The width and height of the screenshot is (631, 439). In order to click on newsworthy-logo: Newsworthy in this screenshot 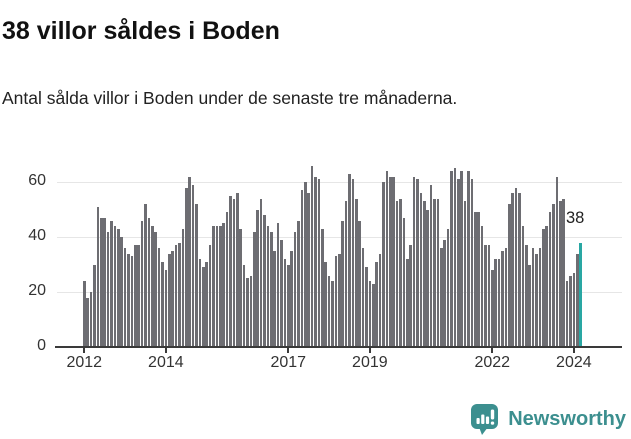, I will do `click(548, 419)`.